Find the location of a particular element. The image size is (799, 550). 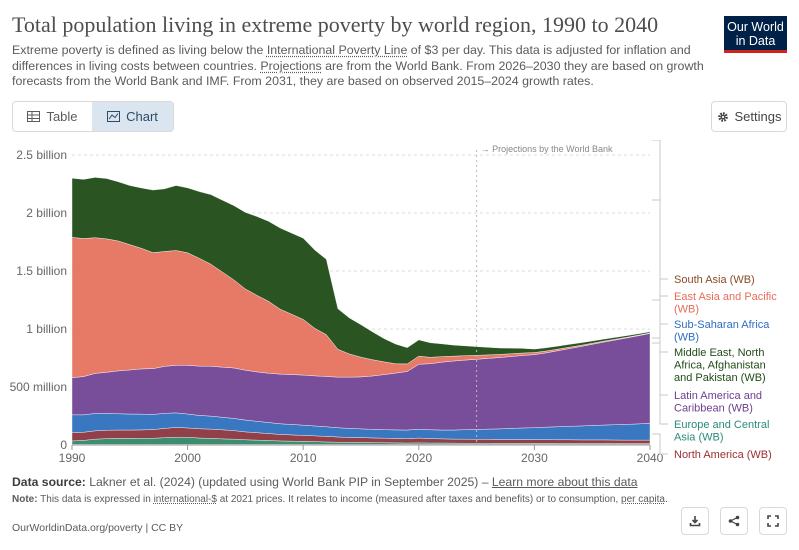

legend-label: Africa, Afghanistan is located at coordinates (720, 366).